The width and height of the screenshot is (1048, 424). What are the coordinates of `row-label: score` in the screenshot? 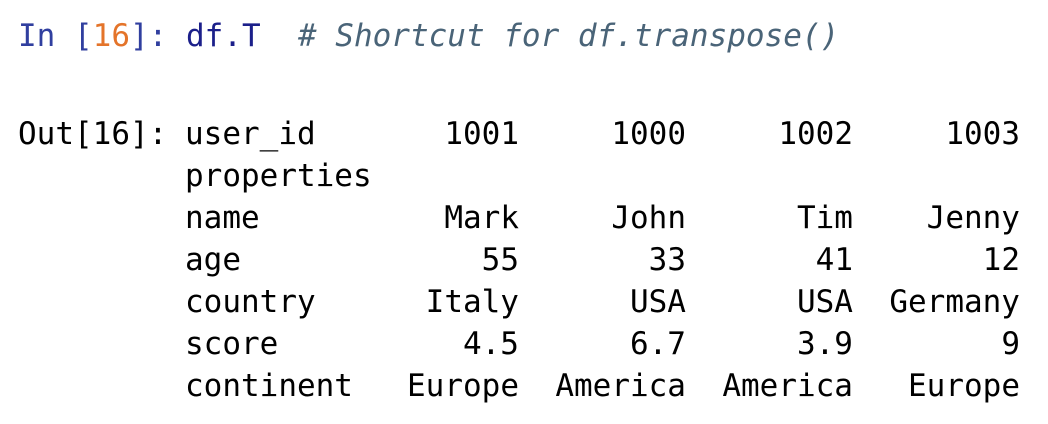 It's located at (232, 344).